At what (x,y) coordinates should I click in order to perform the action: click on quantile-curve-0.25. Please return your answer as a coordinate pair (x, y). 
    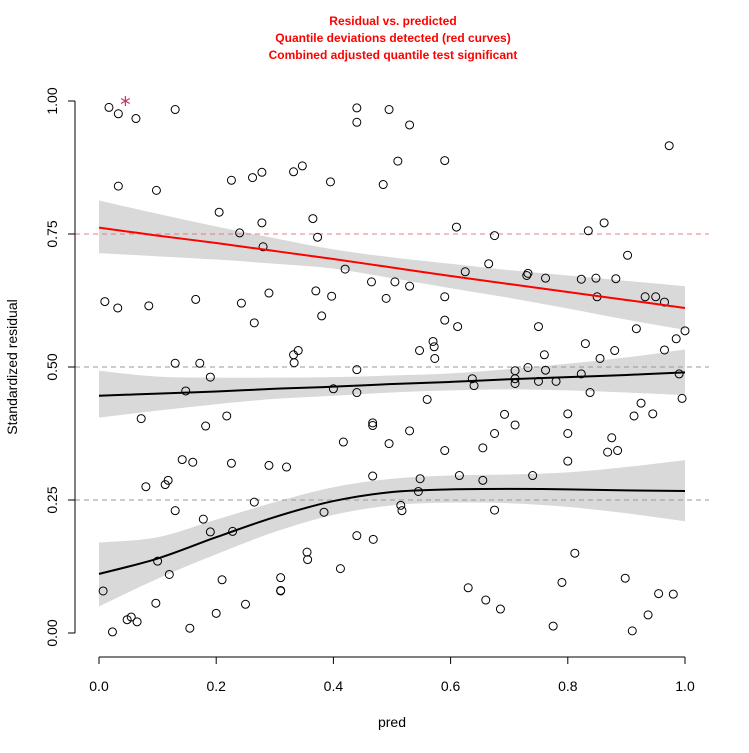
    Looking at the image, I should click on (392, 531).